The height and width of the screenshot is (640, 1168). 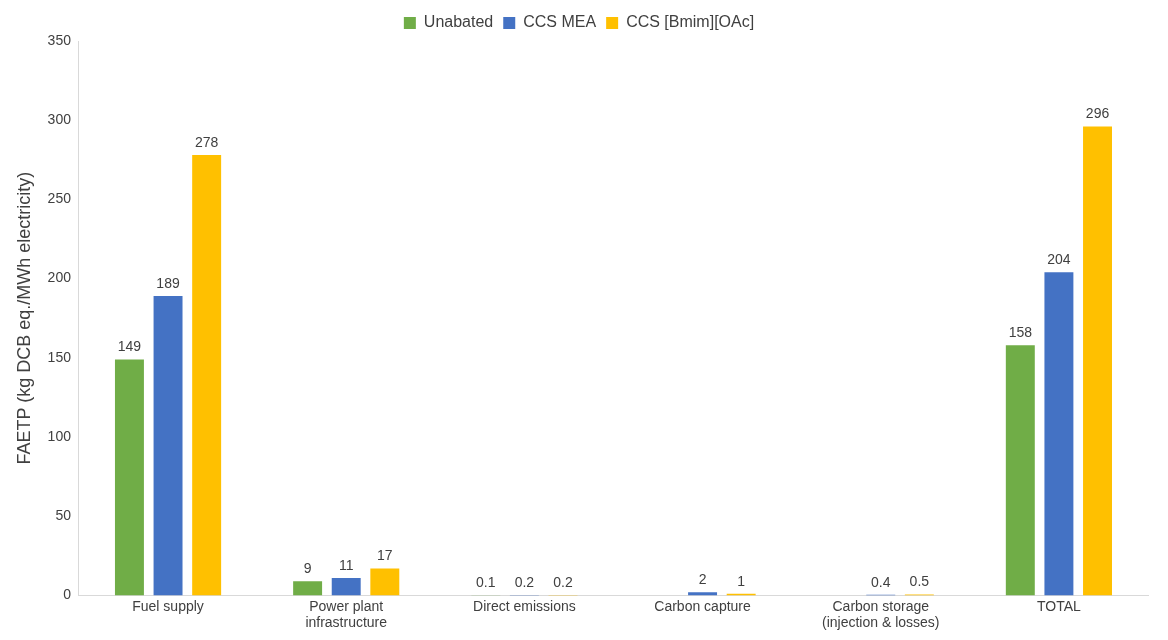 What do you see at coordinates (385, 555) in the screenshot?
I see `data-label: 17` at bounding box center [385, 555].